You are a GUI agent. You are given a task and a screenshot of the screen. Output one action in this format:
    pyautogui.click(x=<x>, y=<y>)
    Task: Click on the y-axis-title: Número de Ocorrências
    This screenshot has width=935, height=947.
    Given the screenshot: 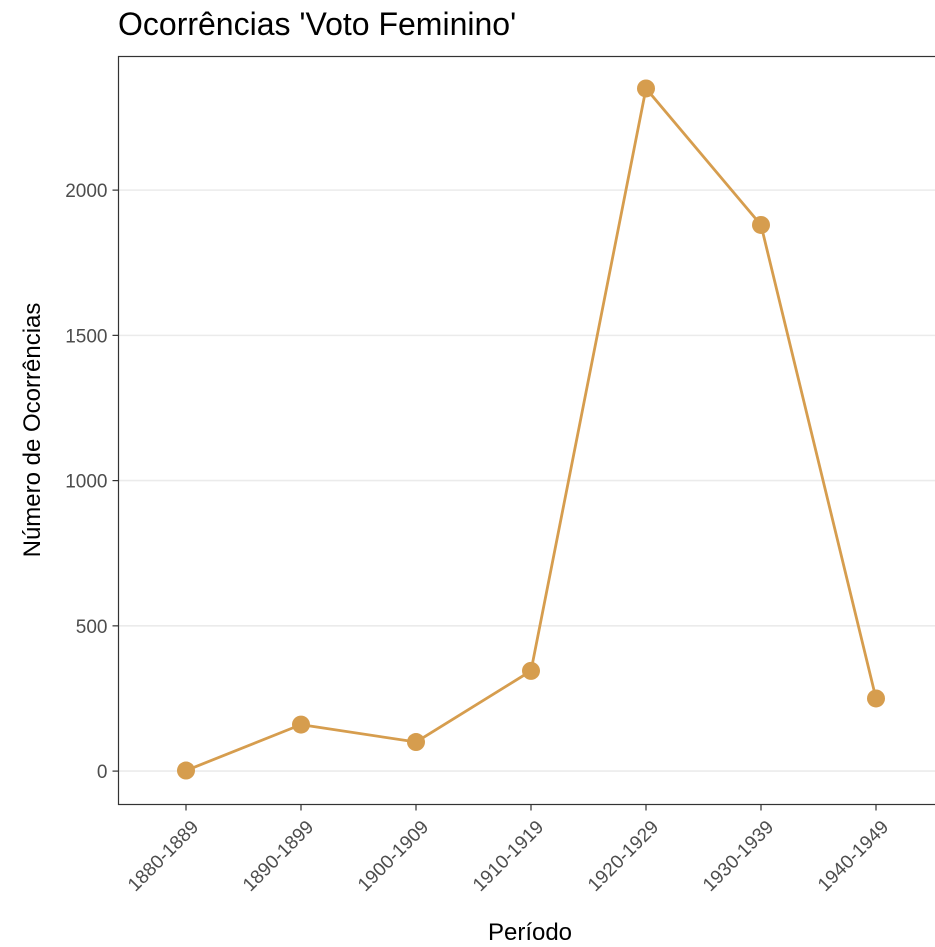 What is the action you would take?
    pyautogui.click(x=32, y=430)
    